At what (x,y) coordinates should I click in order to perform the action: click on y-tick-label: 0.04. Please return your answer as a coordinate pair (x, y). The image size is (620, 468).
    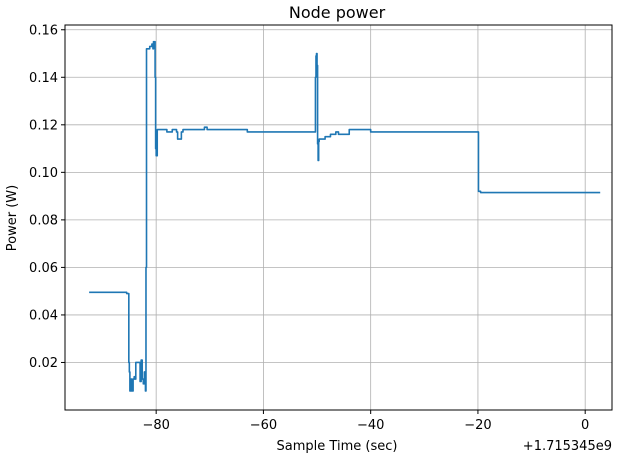
    Looking at the image, I should click on (43, 315).